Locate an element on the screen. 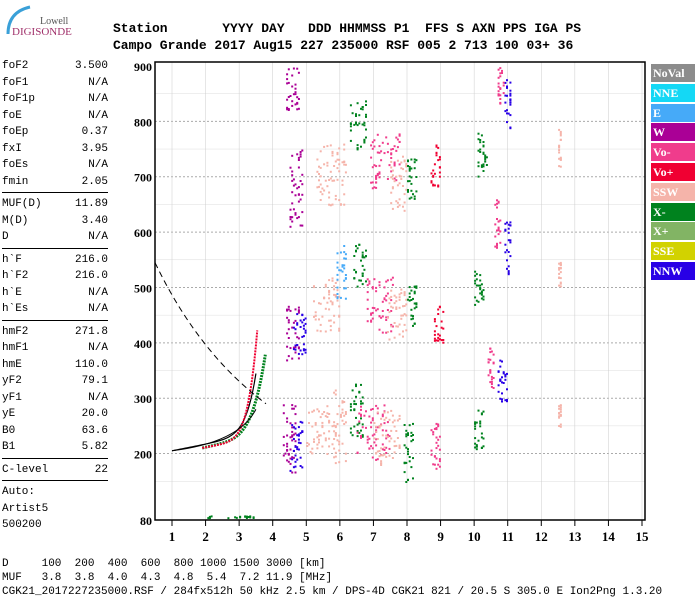 Image resolution: width=700 pixels, height=600 pixels. divider is located at coordinates (55, 480).